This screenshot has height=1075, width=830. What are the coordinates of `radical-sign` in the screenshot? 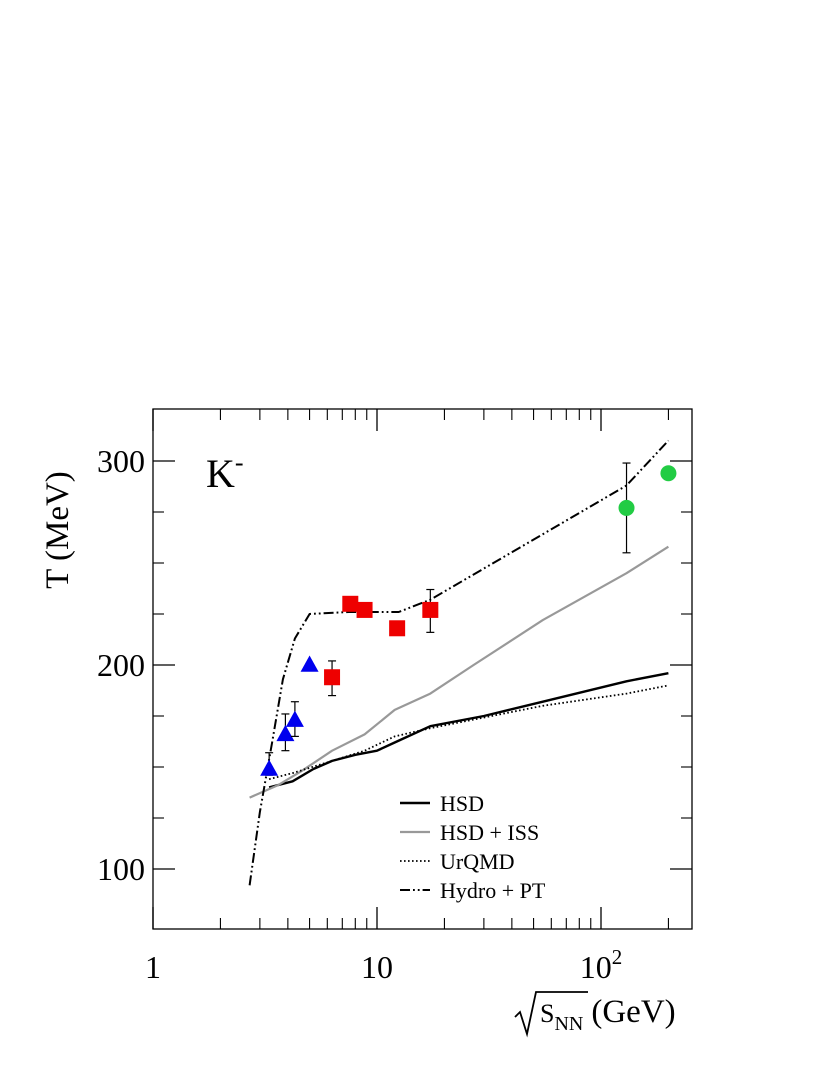 It's located at (551, 1014).